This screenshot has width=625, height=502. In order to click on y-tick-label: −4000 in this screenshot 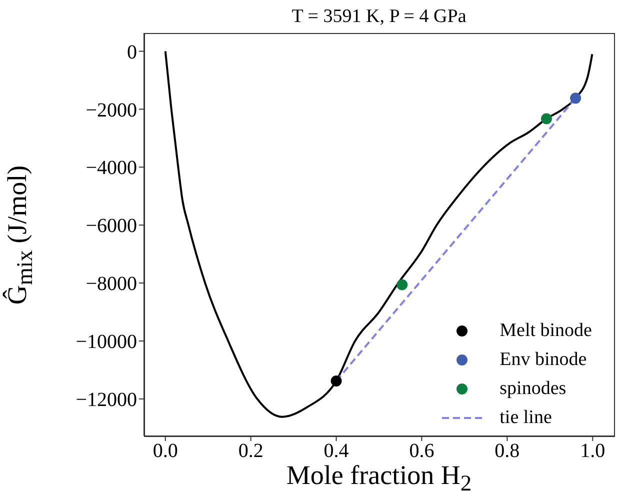, I will do `click(111, 168)`.